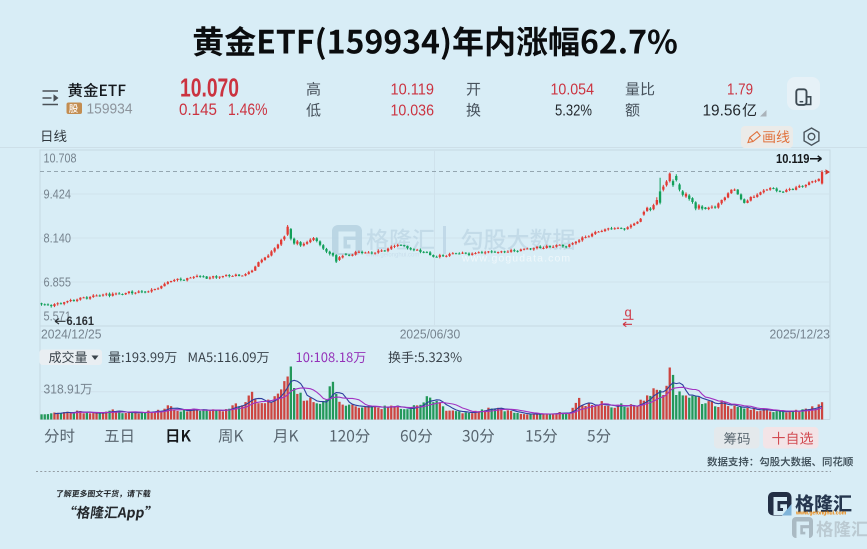  What do you see at coordinates (740, 90) in the screenshot?
I see `svg-text: 1.79` at bounding box center [740, 90].